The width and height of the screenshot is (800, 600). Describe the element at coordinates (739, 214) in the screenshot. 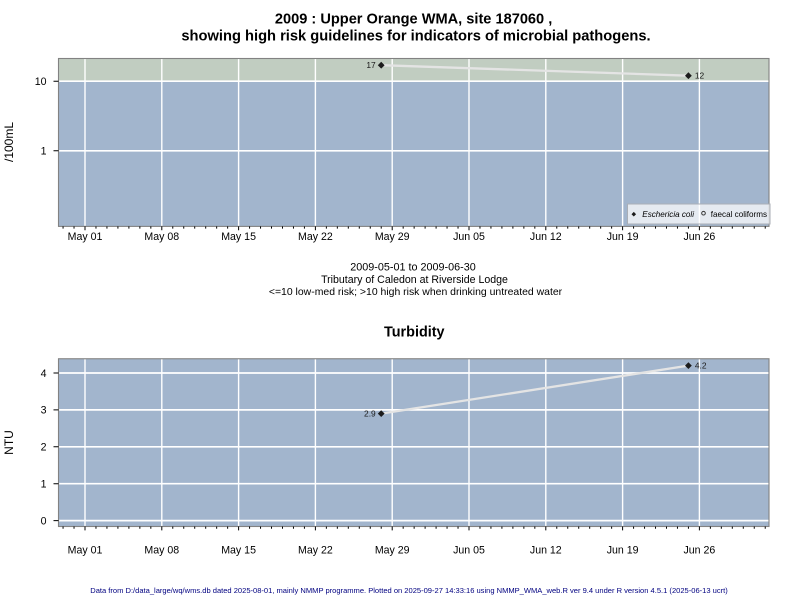

I see `svg-text: faecal coliforms` at that location.